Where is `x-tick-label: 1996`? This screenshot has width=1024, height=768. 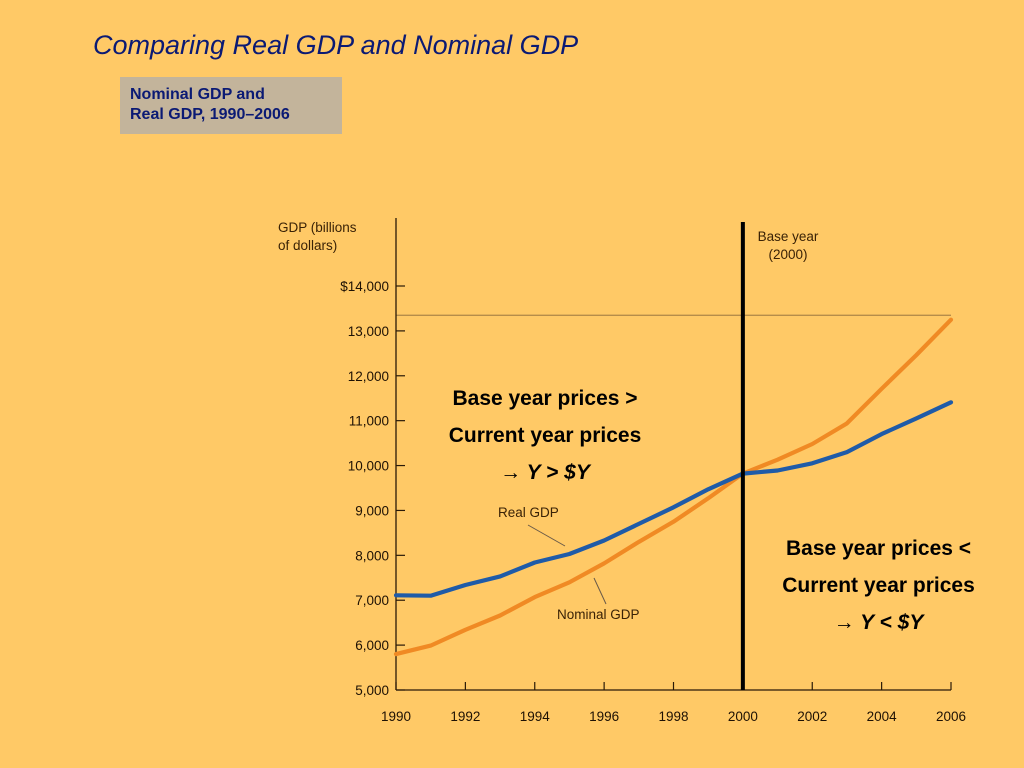
x-tick-label: 1996 is located at coordinates (604, 716).